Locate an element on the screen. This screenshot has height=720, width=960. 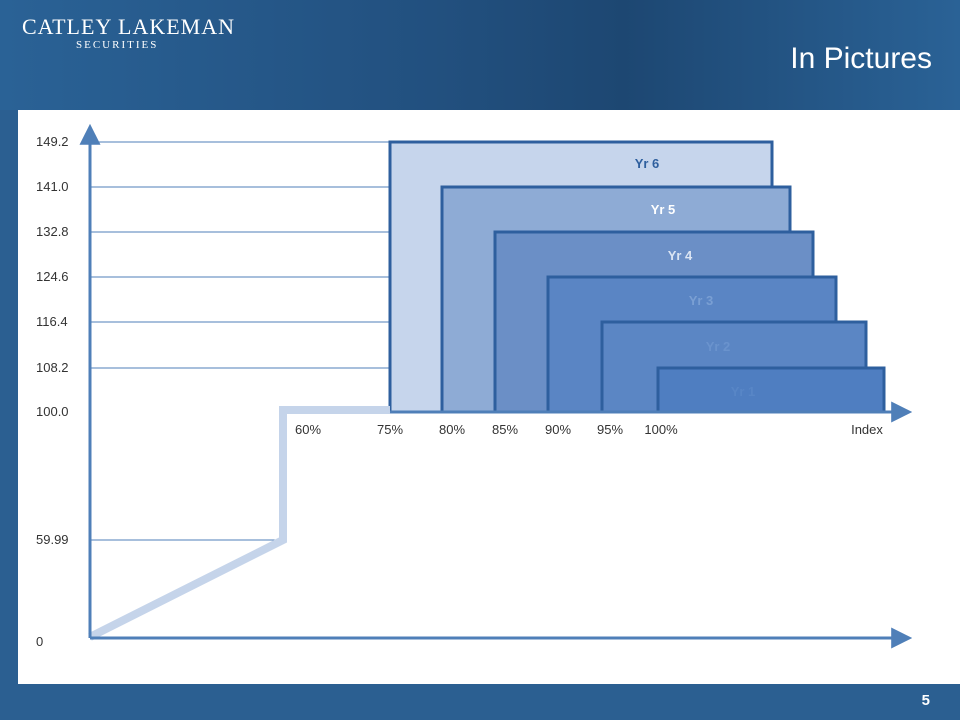
brand-subtitle: SECURITIES is located at coordinates (117, 45).